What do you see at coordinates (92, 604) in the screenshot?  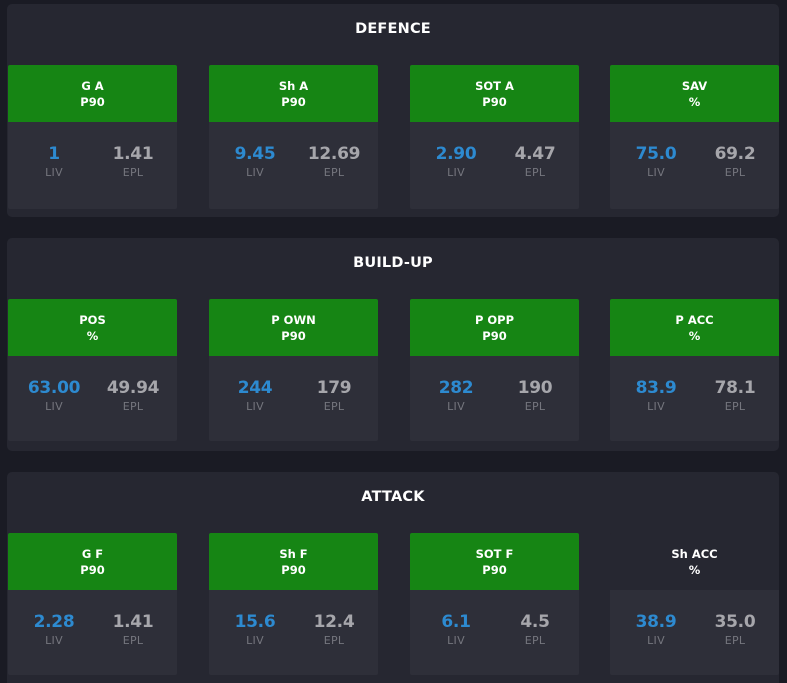 I see `stat-card-g-f: G F P90 2.28 LIV 1.41 EPL` at bounding box center [92, 604].